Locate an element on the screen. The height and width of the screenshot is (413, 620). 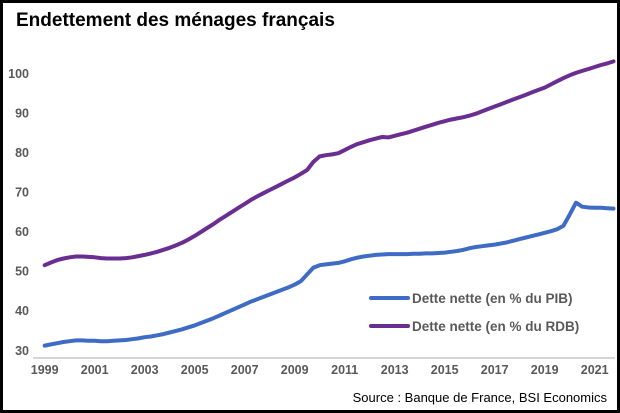
x-tick-label: 2021 is located at coordinates (595, 370).